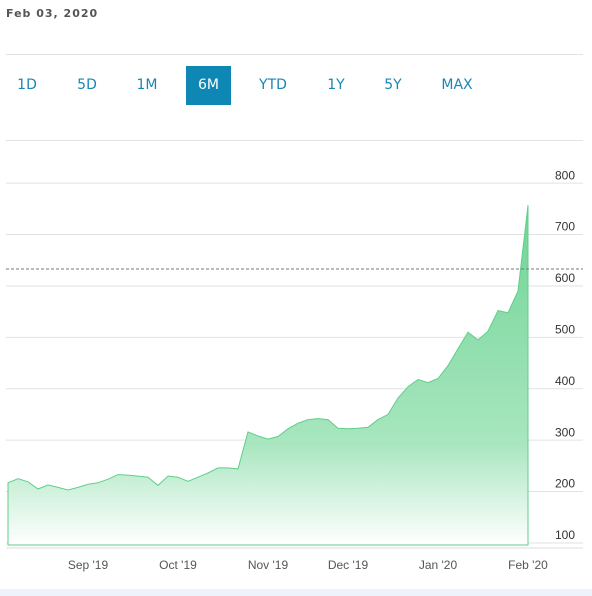  Describe the element at coordinates (565, 381) in the screenshot. I see `y-tick-label: 400` at that location.